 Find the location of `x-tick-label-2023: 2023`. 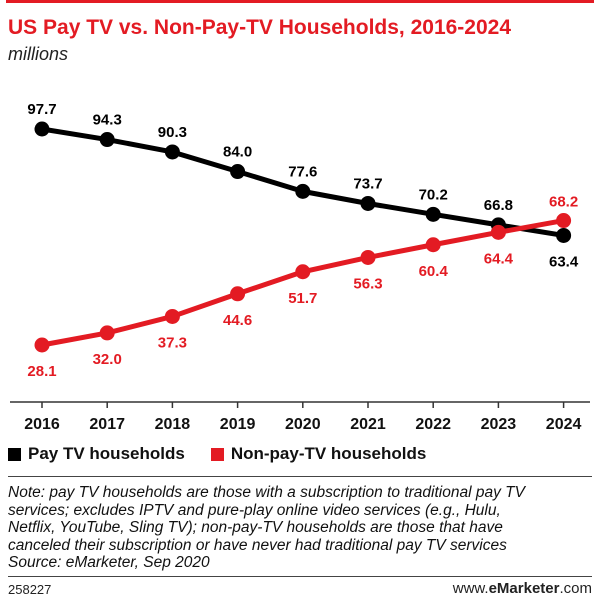

x-tick-label-2023: 2023 is located at coordinates (499, 424).